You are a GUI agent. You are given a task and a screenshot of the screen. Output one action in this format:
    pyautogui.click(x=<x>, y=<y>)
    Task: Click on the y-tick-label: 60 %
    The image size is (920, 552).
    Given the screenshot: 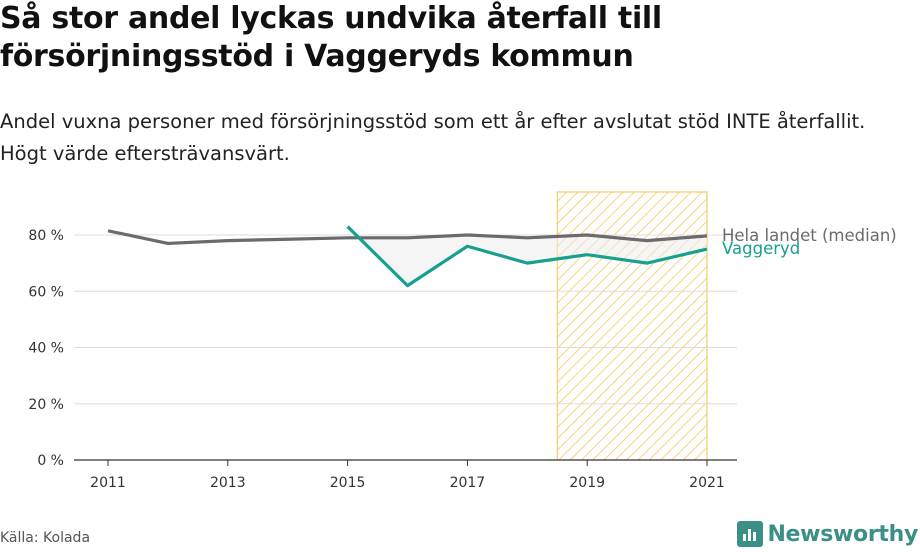 What is the action you would take?
    pyautogui.click(x=46, y=292)
    